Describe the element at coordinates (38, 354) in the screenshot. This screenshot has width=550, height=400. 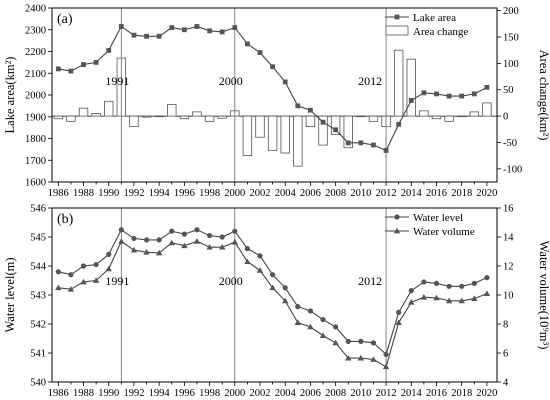
I see `y-tick-label: 541` at that location.